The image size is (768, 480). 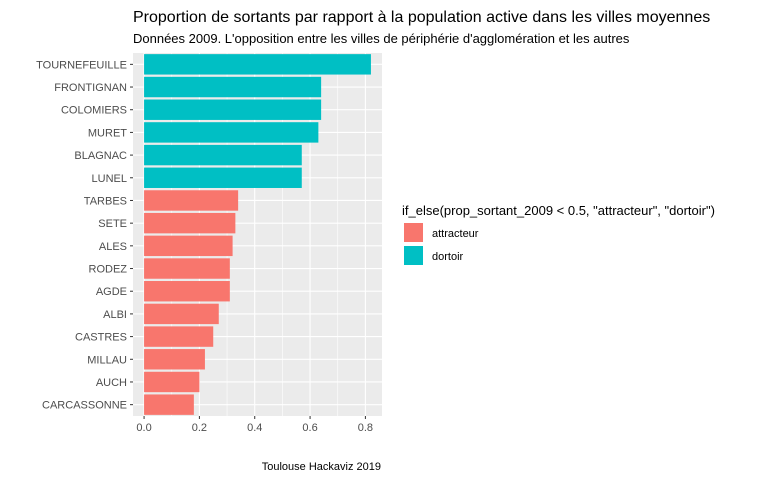 I want to click on y-tick-label: LUNEL, so click(x=109, y=179).